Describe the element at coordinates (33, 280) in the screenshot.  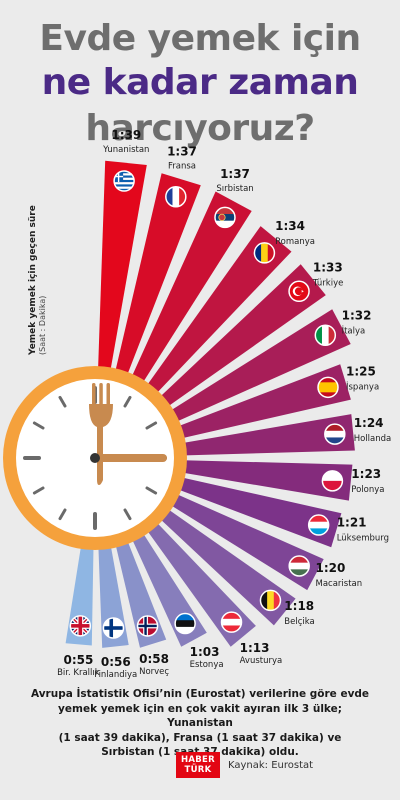
I see `axis-label-main: Yemek yemek için geçen süre` at that location.